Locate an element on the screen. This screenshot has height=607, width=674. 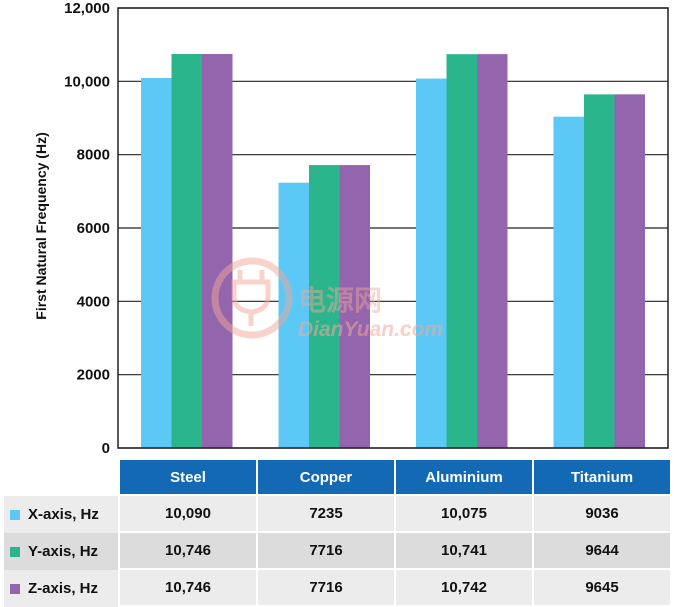
data-label: 10,090 is located at coordinates (188, 514).